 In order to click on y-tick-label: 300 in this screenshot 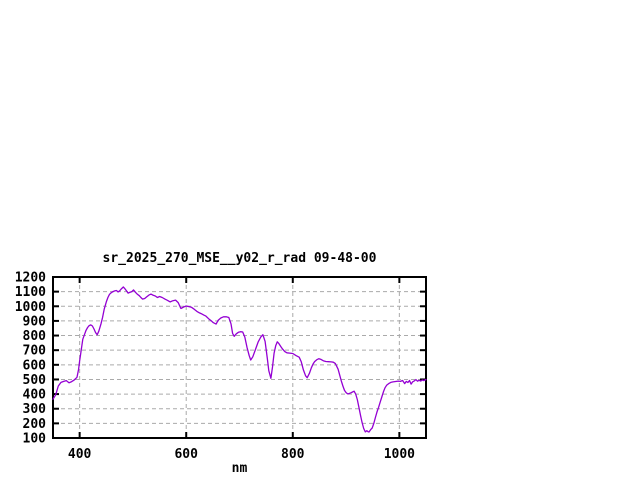, I will do `click(35, 409)`.